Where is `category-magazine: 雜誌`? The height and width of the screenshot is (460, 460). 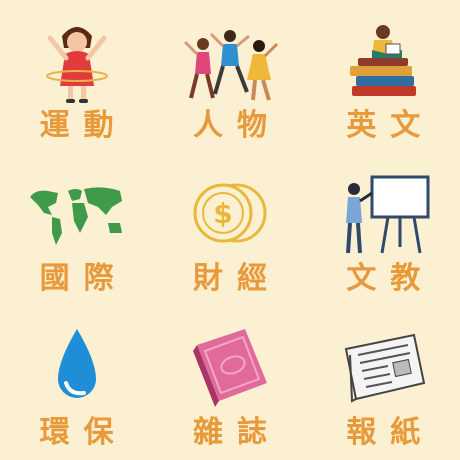
category-magazine: 雜誌 is located at coordinates (229, 383).